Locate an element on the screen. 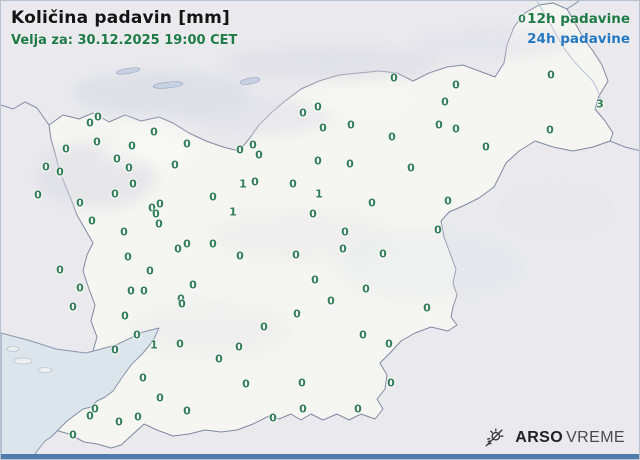 Image resolution: width=640 pixels, height=460 pixels. link-12h-padavine: 12h padavine is located at coordinates (578, 19).